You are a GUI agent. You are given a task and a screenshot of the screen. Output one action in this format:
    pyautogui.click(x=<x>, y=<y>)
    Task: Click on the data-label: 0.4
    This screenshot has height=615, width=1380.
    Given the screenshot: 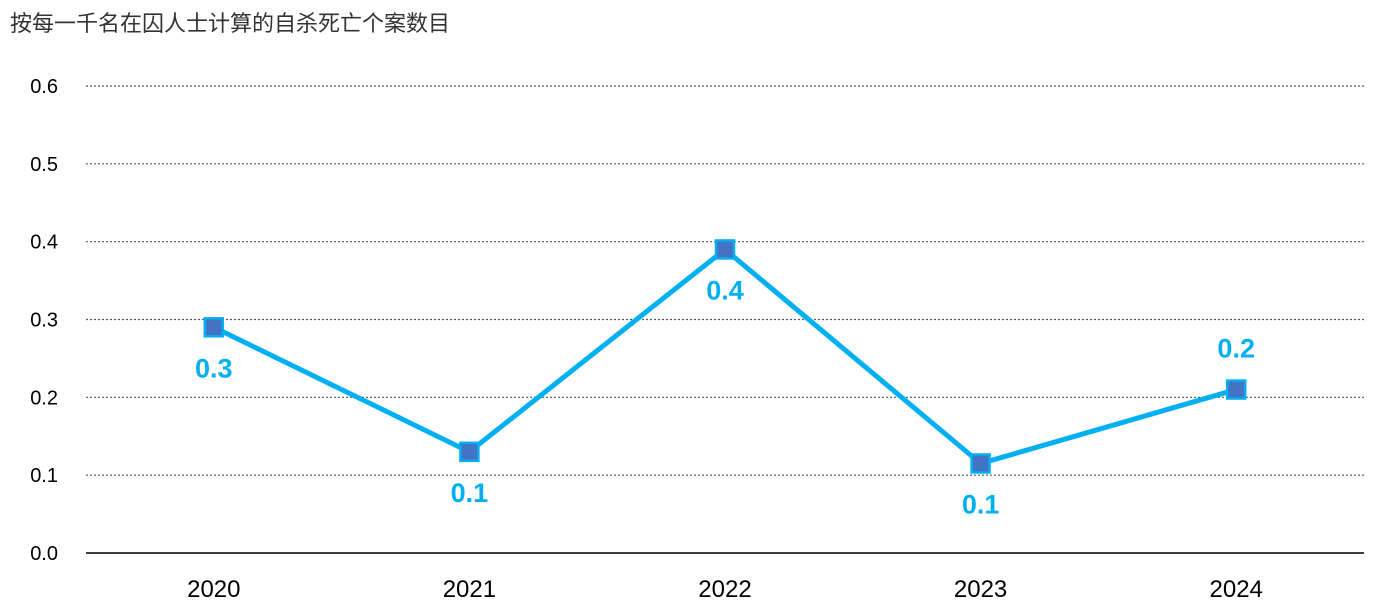 What is the action you would take?
    pyautogui.click(x=725, y=290)
    